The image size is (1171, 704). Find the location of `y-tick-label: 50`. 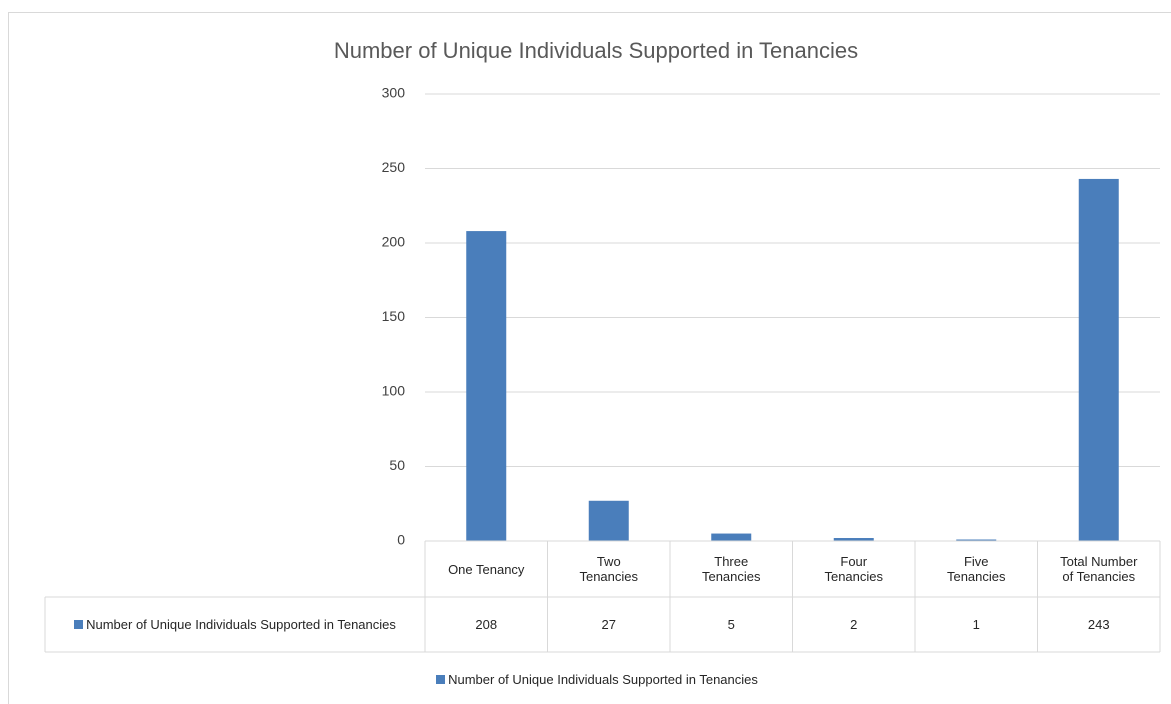

y-tick-label: 50 is located at coordinates (397, 465).